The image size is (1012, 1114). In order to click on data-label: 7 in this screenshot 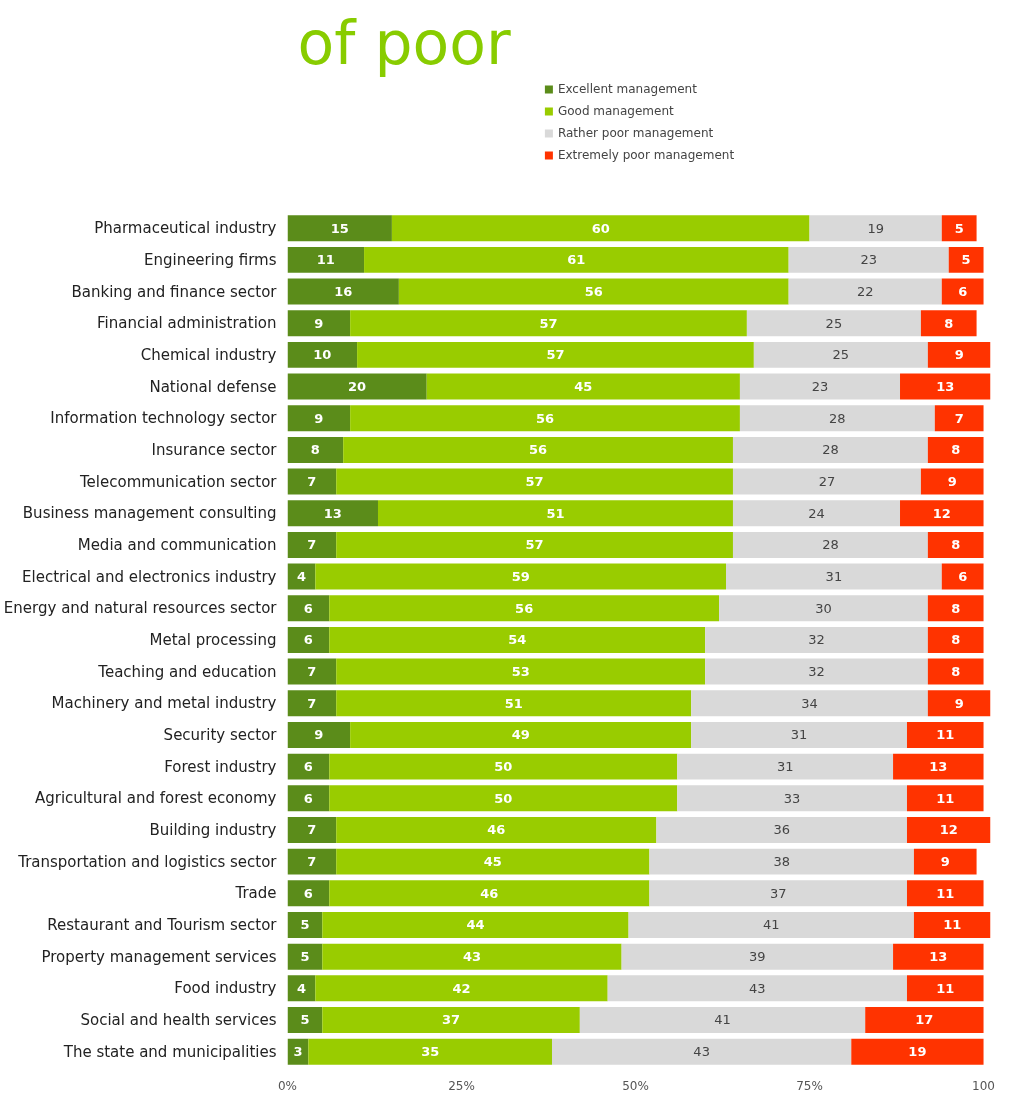, I will do `click(312, 545)`.